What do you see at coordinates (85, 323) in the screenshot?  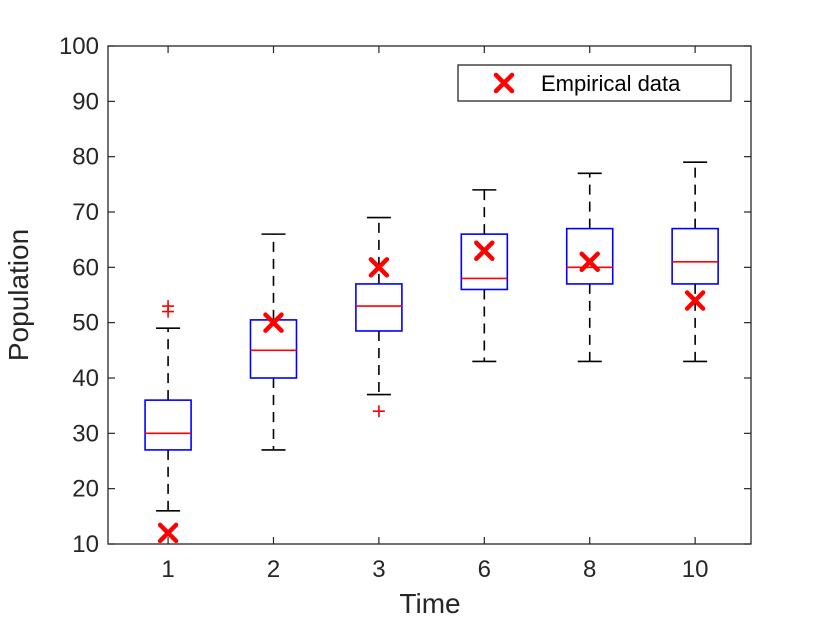 I see `y-tick-label: 50` at bounding box center [85, 323].